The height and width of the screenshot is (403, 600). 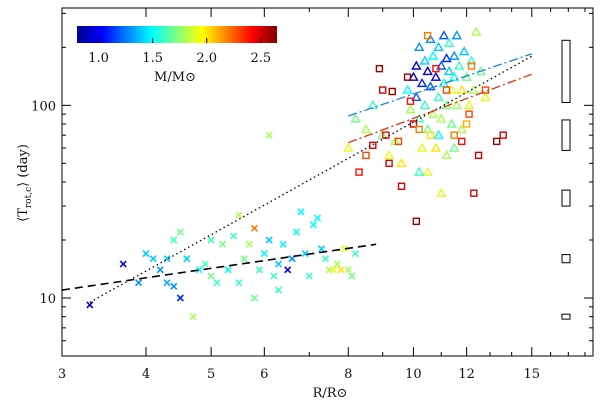 I want to click on x-tick-label: 8, so click(x=348, y=374).